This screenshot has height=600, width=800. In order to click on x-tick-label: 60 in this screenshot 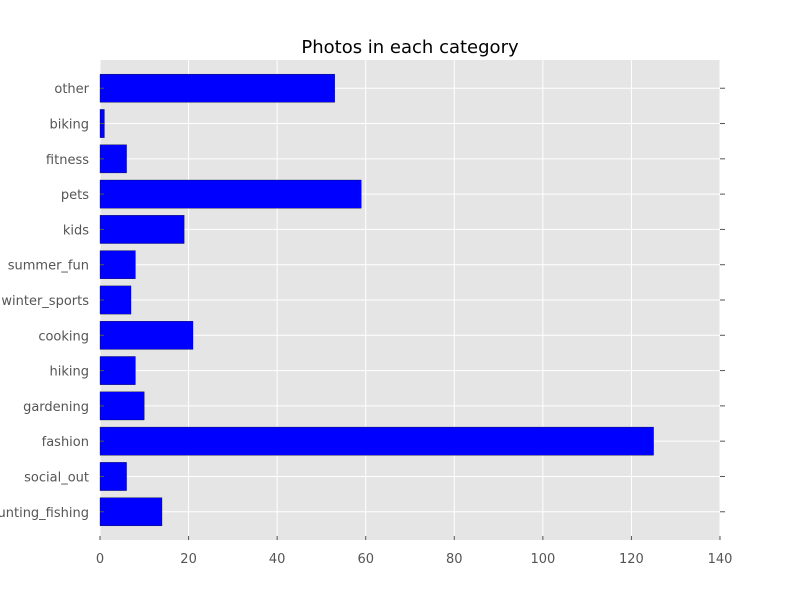, I will do `click(365, 559)`.